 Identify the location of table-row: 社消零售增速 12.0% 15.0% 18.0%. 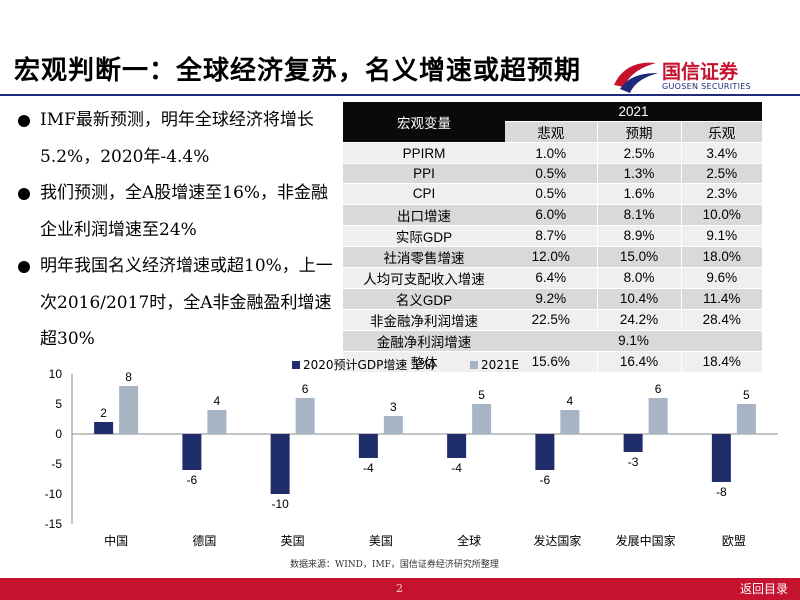
(552, 257).